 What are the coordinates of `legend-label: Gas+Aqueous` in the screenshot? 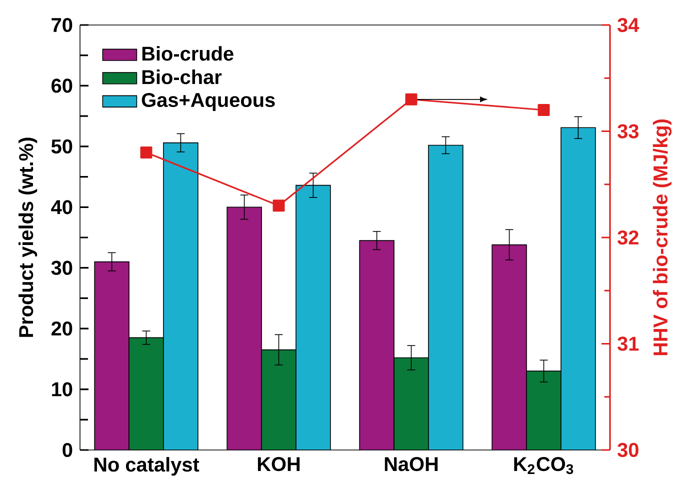 It's located at (208, 101).